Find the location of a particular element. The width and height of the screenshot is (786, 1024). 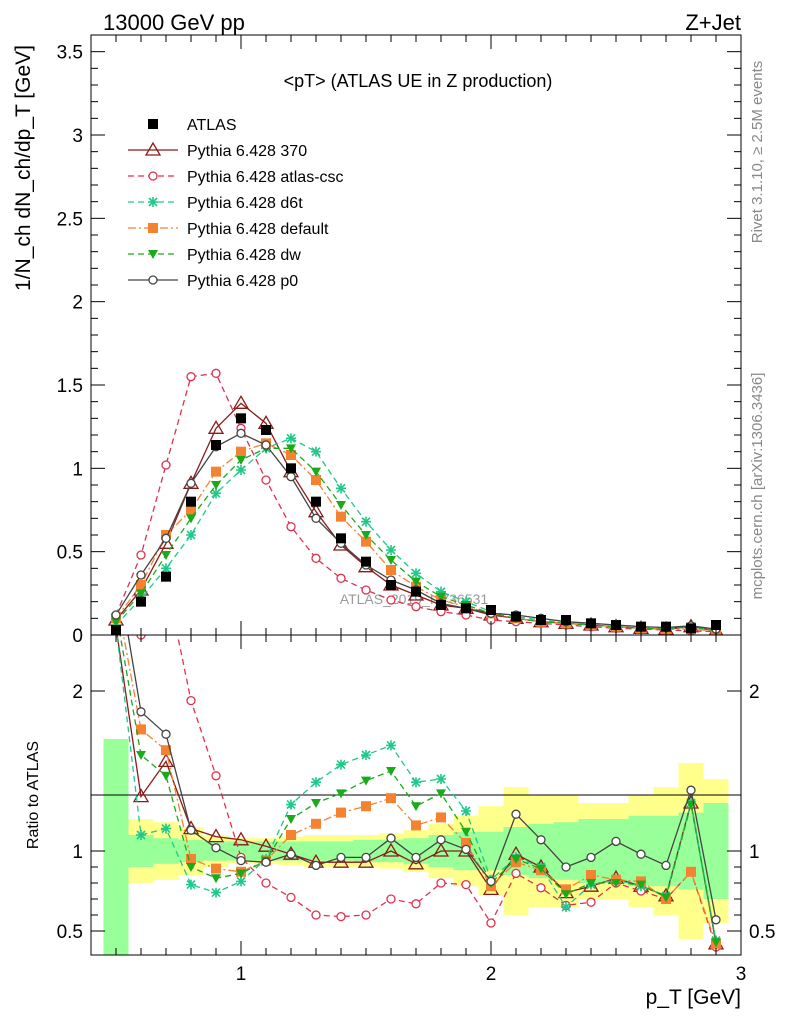

header-process: Z+Jet is located at coordinates (713, 22).